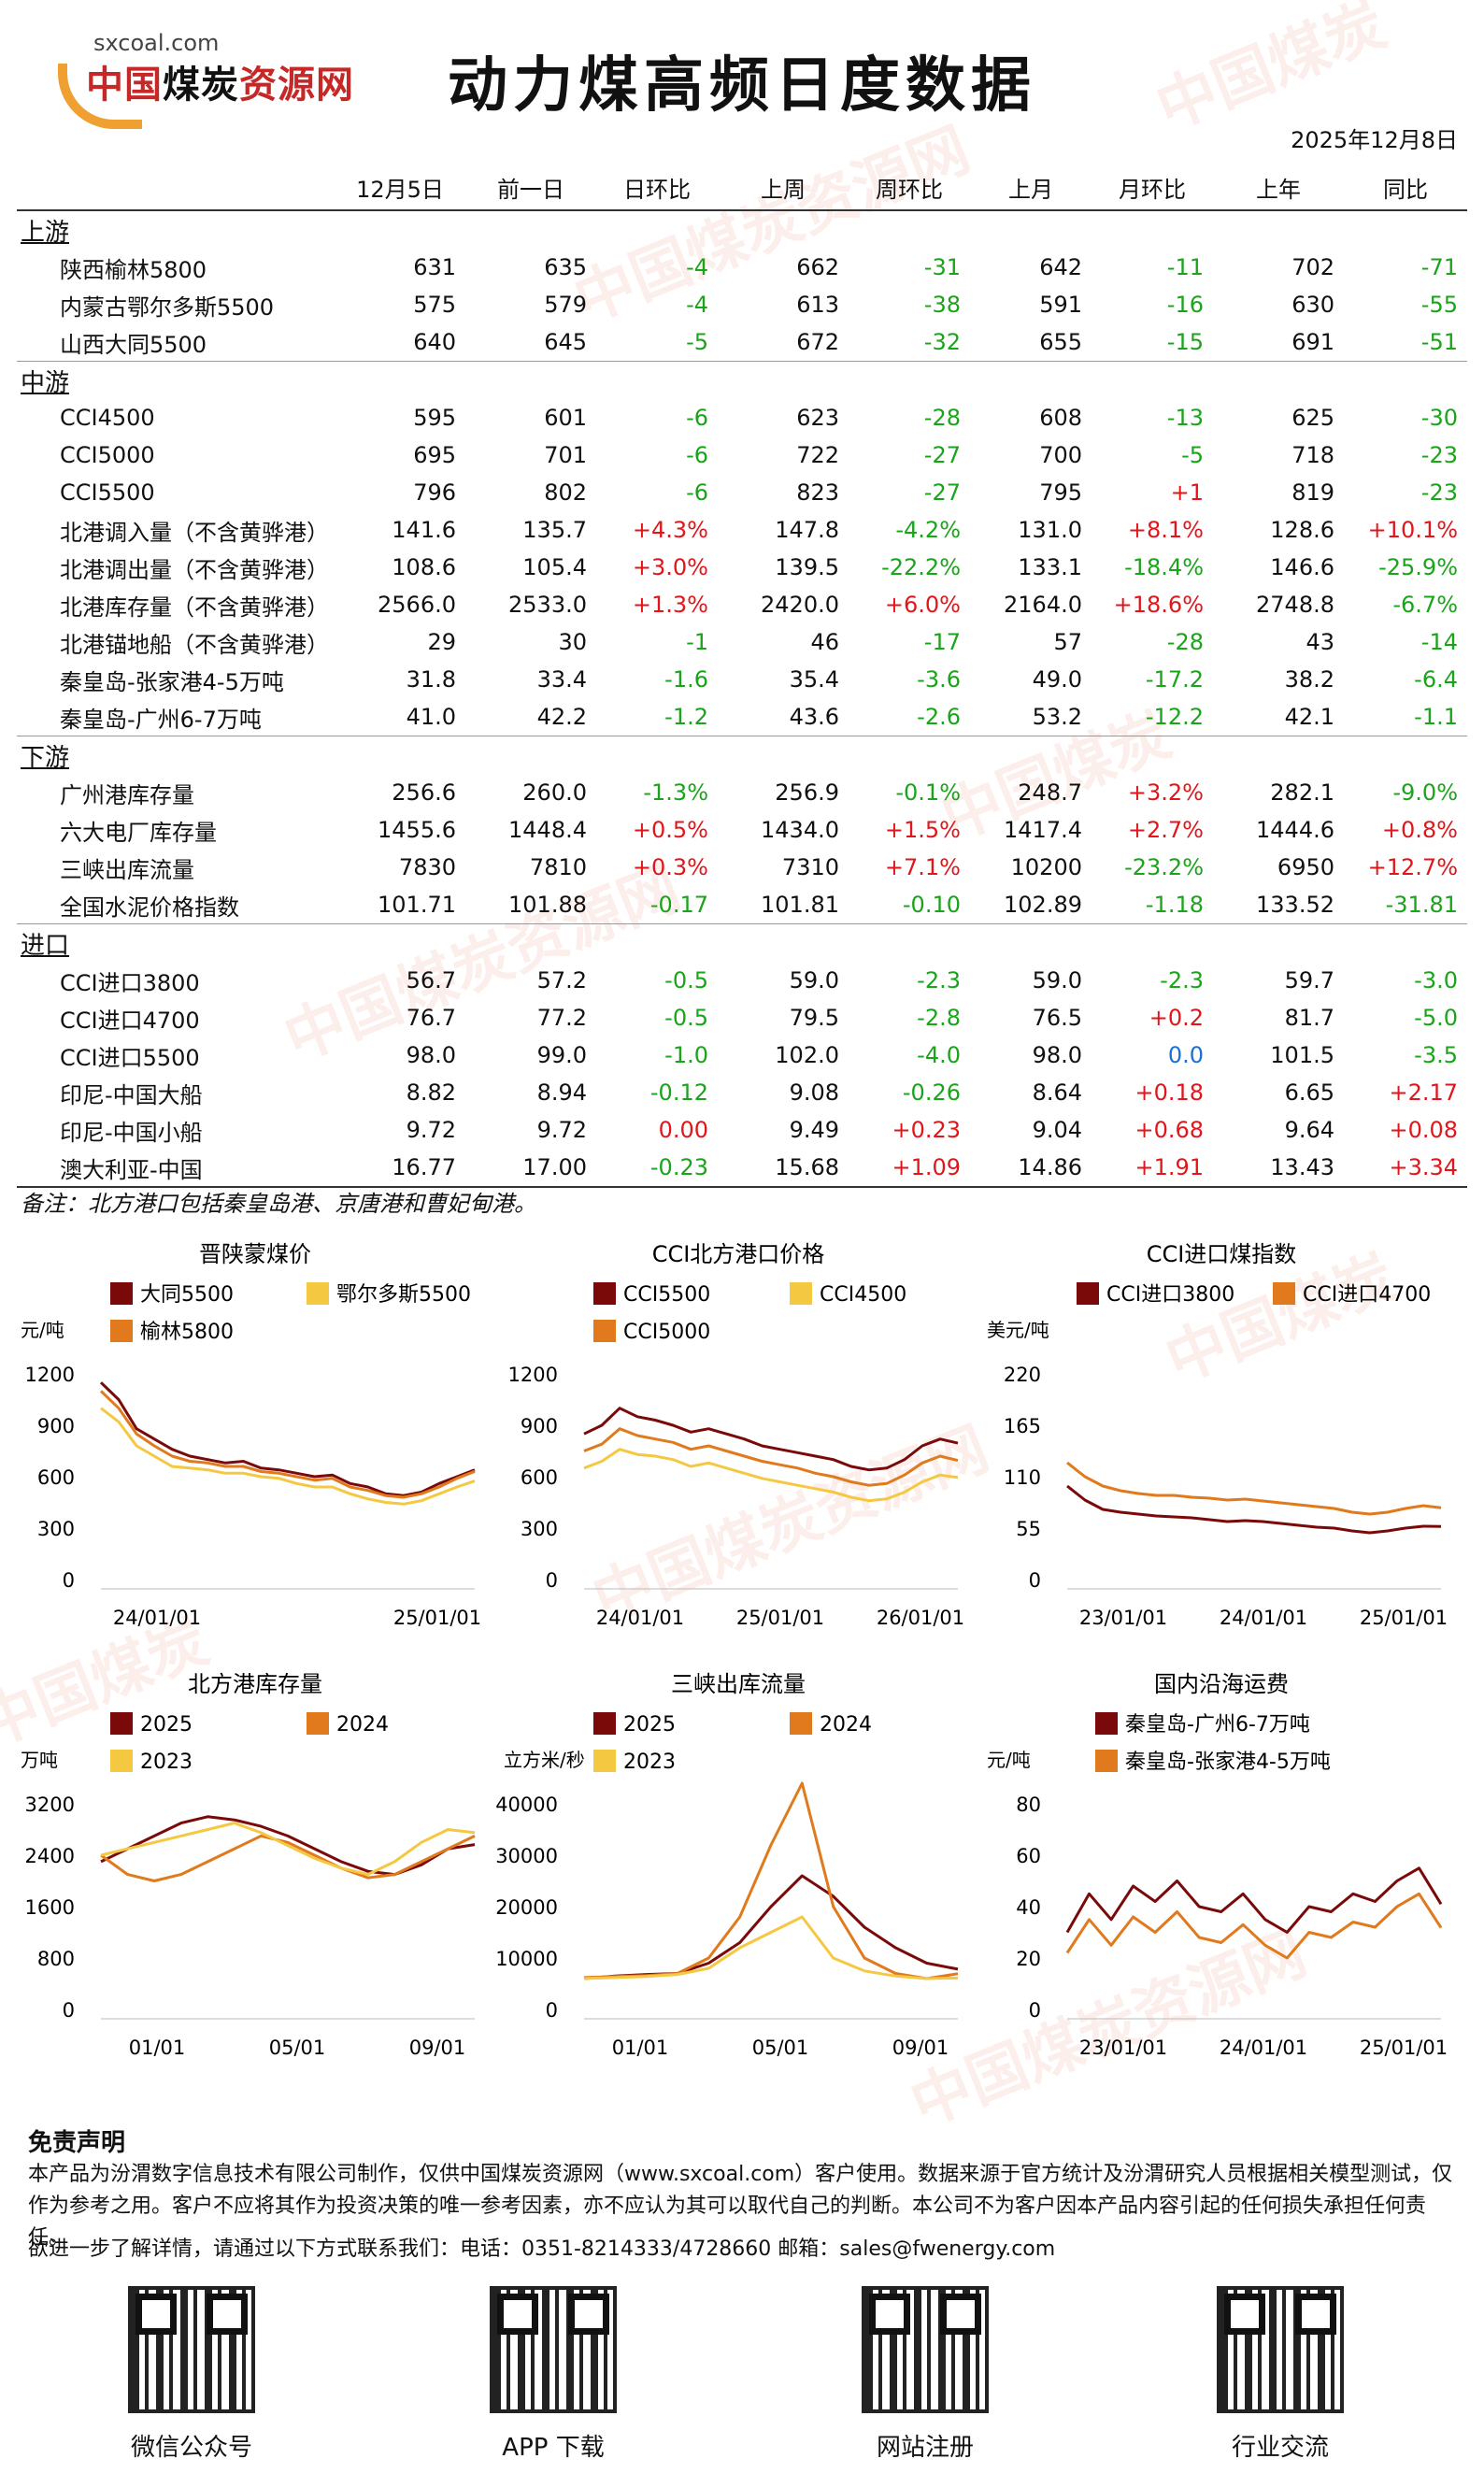  I want to click on section-row: 下游, so click(742, 755).